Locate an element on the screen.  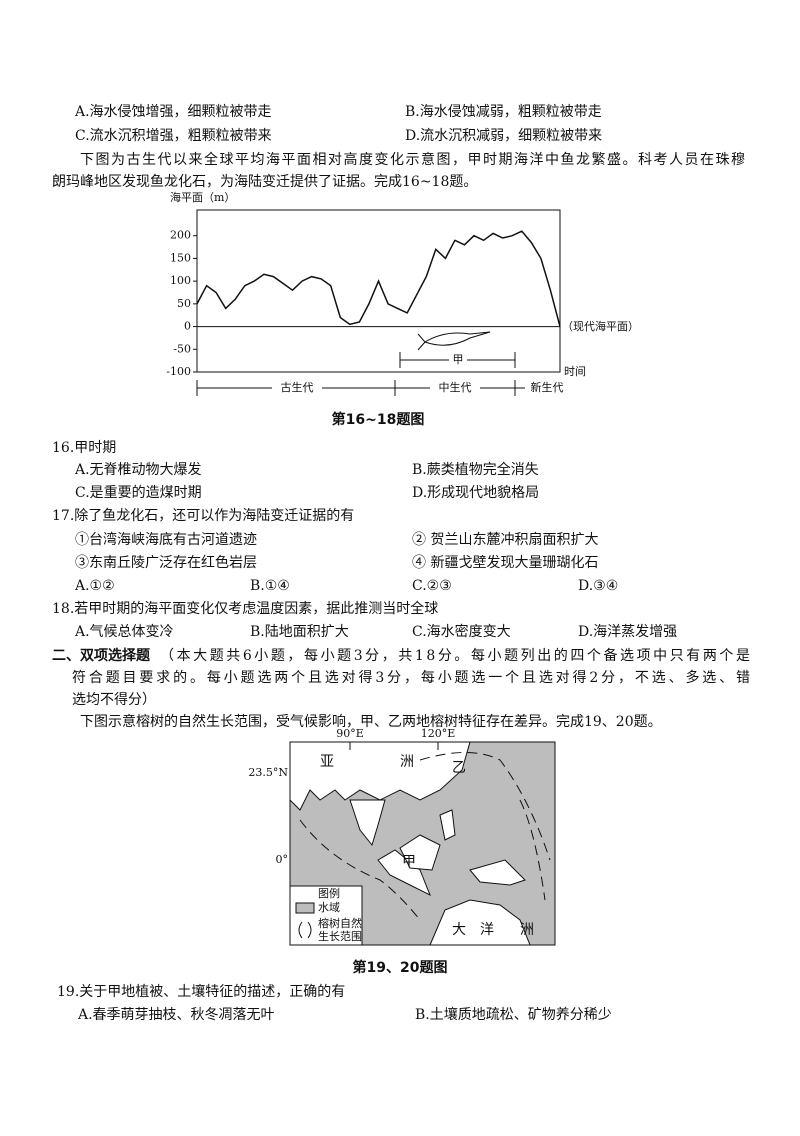
section-note: 选均不得分） is located at coordinates (114, 699).